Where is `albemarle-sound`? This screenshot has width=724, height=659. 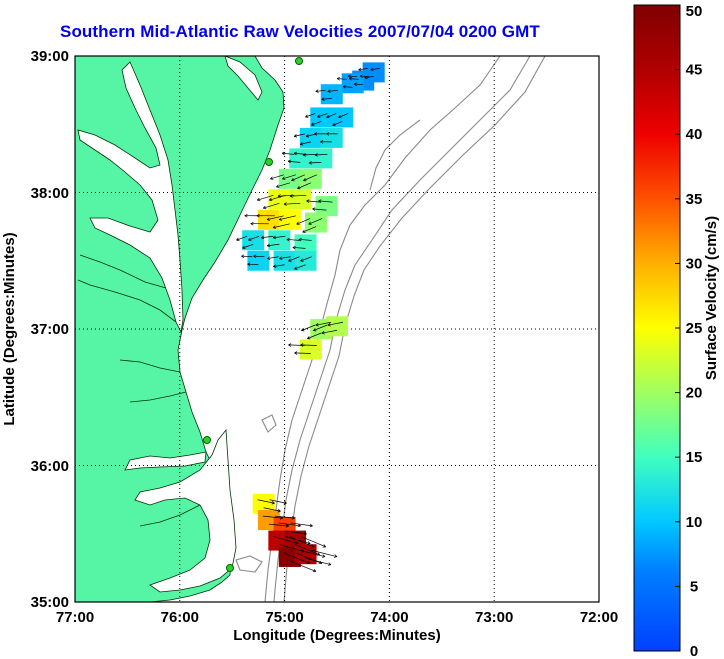
albemarle-sound is located at coordinates (165, 461).